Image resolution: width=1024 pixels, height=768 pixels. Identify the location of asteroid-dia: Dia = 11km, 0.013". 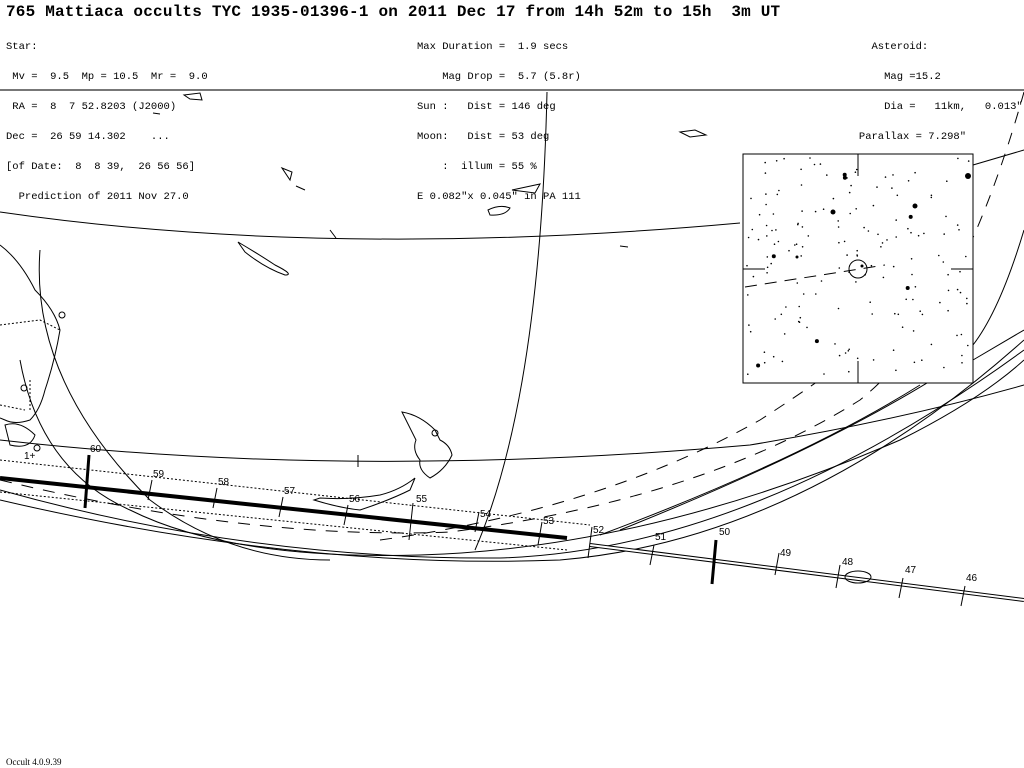
(931, 107).